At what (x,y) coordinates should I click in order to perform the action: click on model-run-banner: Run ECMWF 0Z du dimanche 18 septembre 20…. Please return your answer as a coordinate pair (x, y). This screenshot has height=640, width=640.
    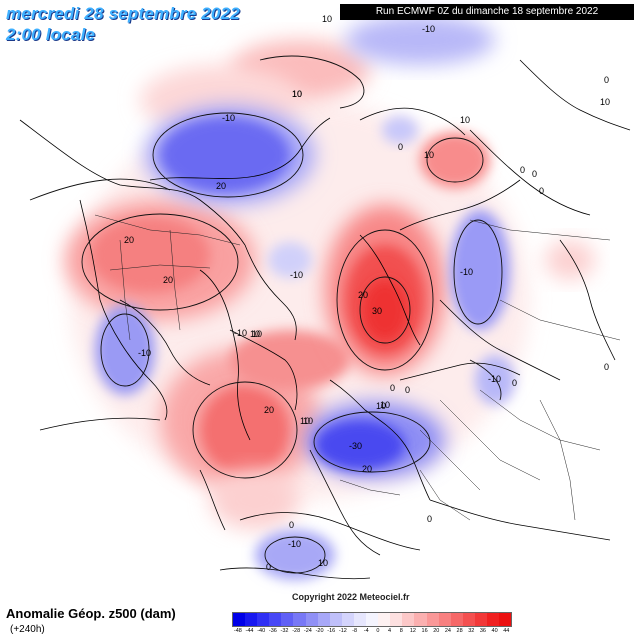
    Looking at the image, I should click on (487, 12).